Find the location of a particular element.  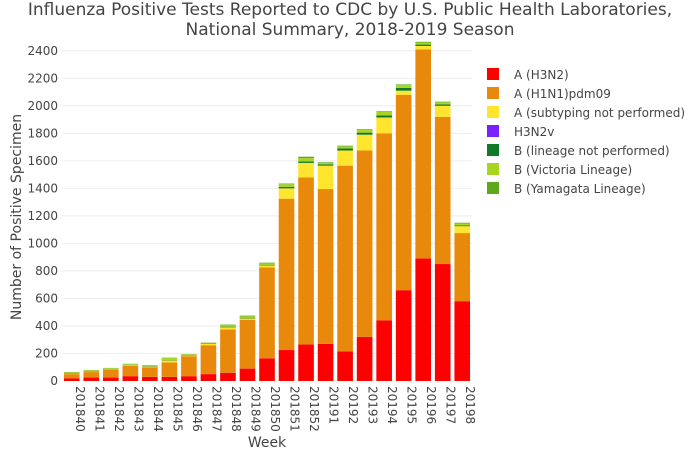

y-tick-label: 2000 is located at coordinates (42, 106).